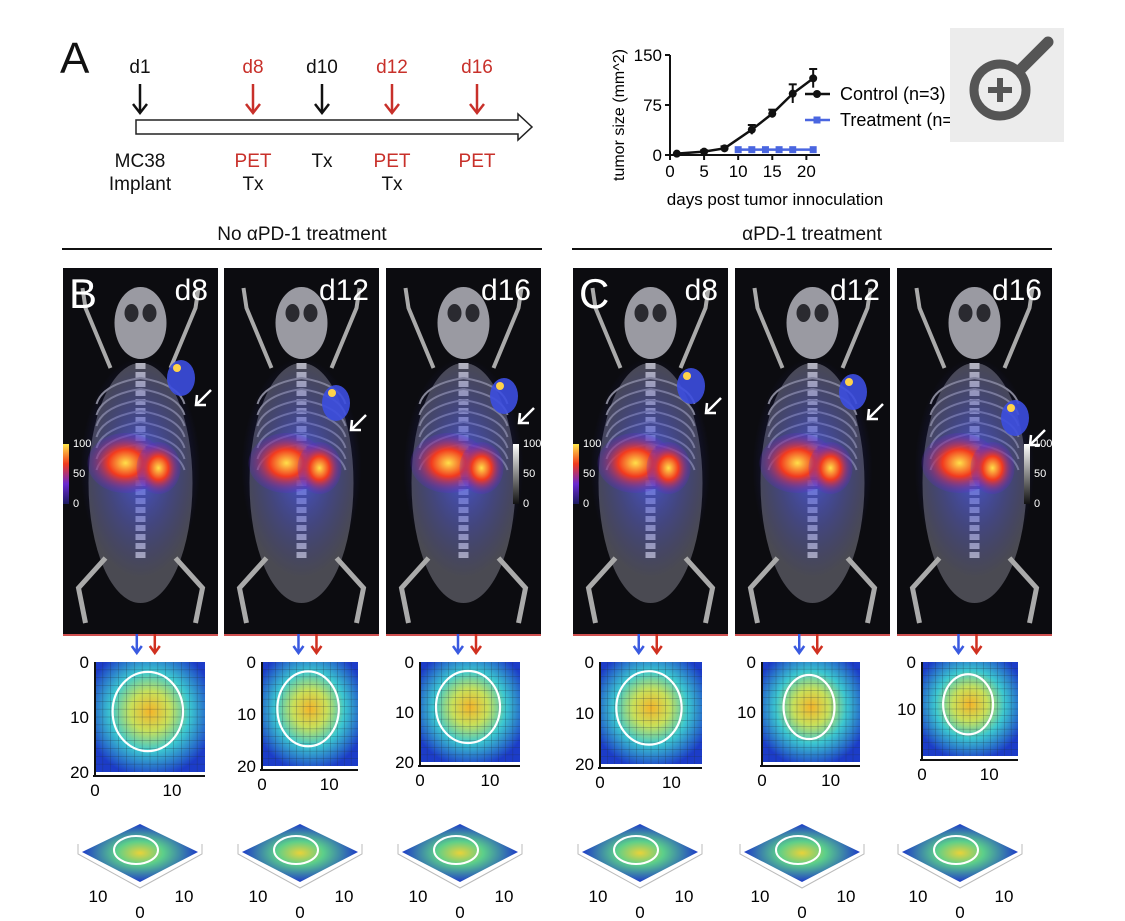  I want to click on x-tick-label: 10, so click(738, 171).